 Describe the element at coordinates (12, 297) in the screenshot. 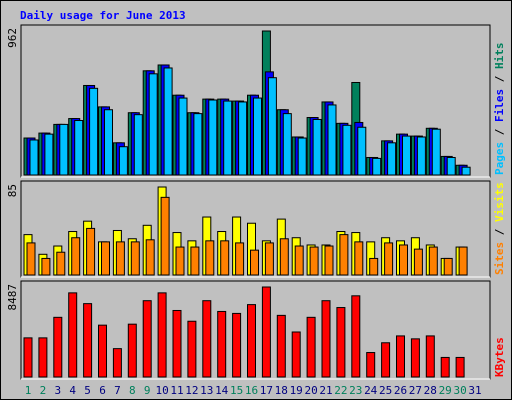

I see `y-max-label: 8487` at that location.